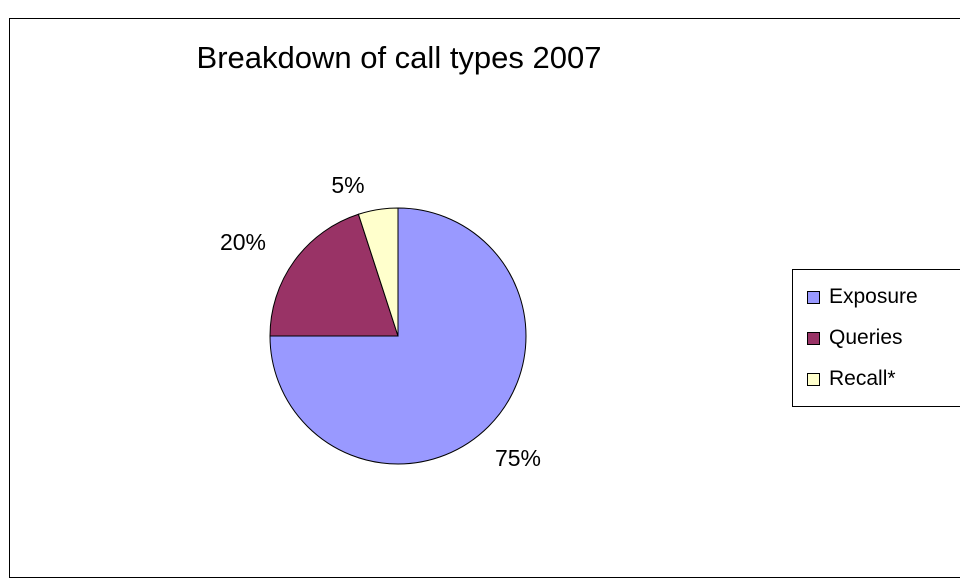 The width and height of the screenshot is (960, 578). What do you see at coordinates (813, 338) in the screenshot?
I see `legend-swatch-queries` at bounding box center [813, 338].